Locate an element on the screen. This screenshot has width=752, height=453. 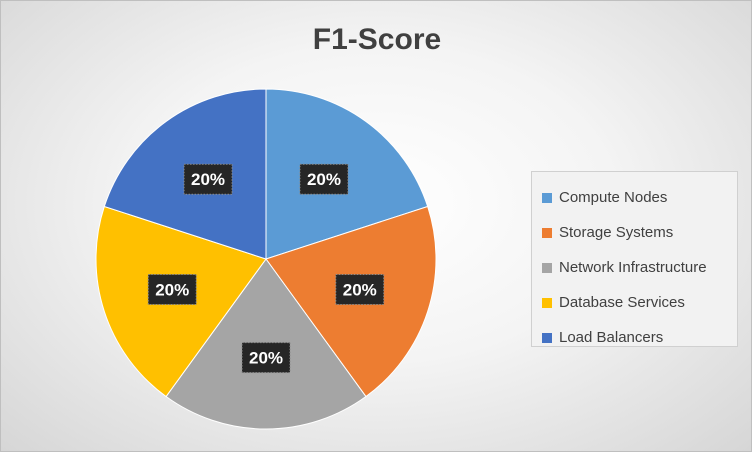
legend-item-compute-nodes: Compute Nodes is located at coordinates (639, 197).